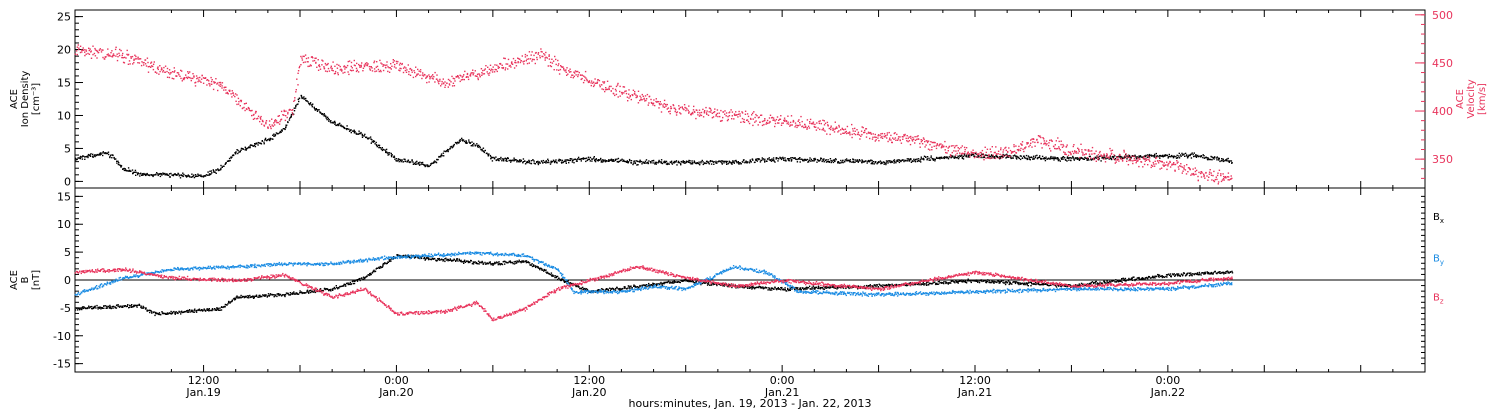  I want to click on legend-entry-by: By, so click(1438, 260).